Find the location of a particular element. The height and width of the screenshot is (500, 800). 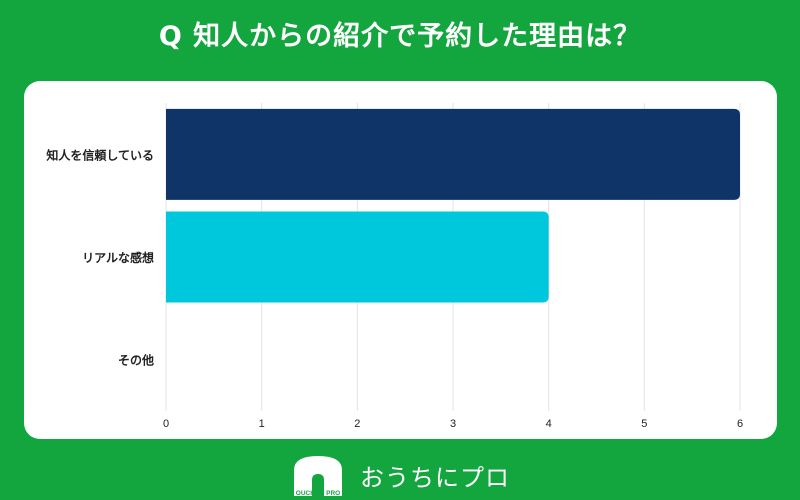

x-tick-label: 3 is located at coordinates (453, 424).